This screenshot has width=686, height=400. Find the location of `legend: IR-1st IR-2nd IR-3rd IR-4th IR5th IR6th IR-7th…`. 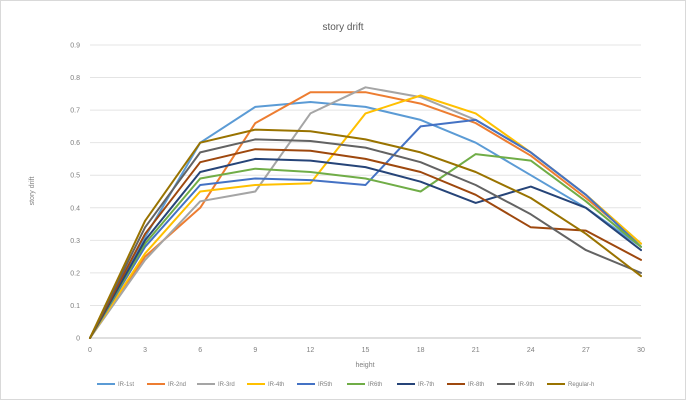

legend: IR-1st IR-2nd IR-3rd IR-4th IR5th IR6th IR-7th… is located at coordinates (345, 385).